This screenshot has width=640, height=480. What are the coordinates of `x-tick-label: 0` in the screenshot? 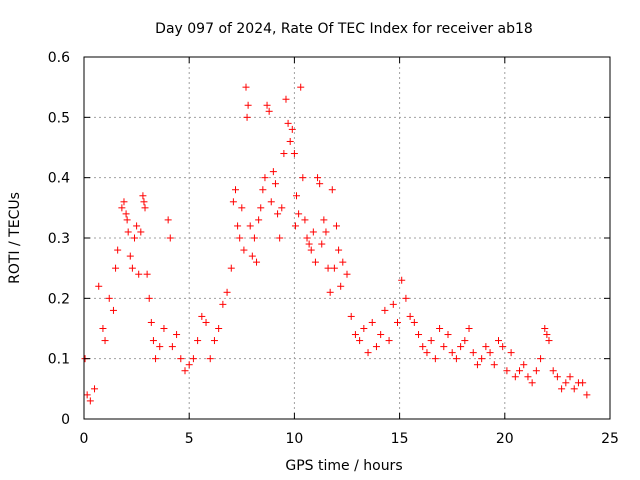 It's located at (84, 439).